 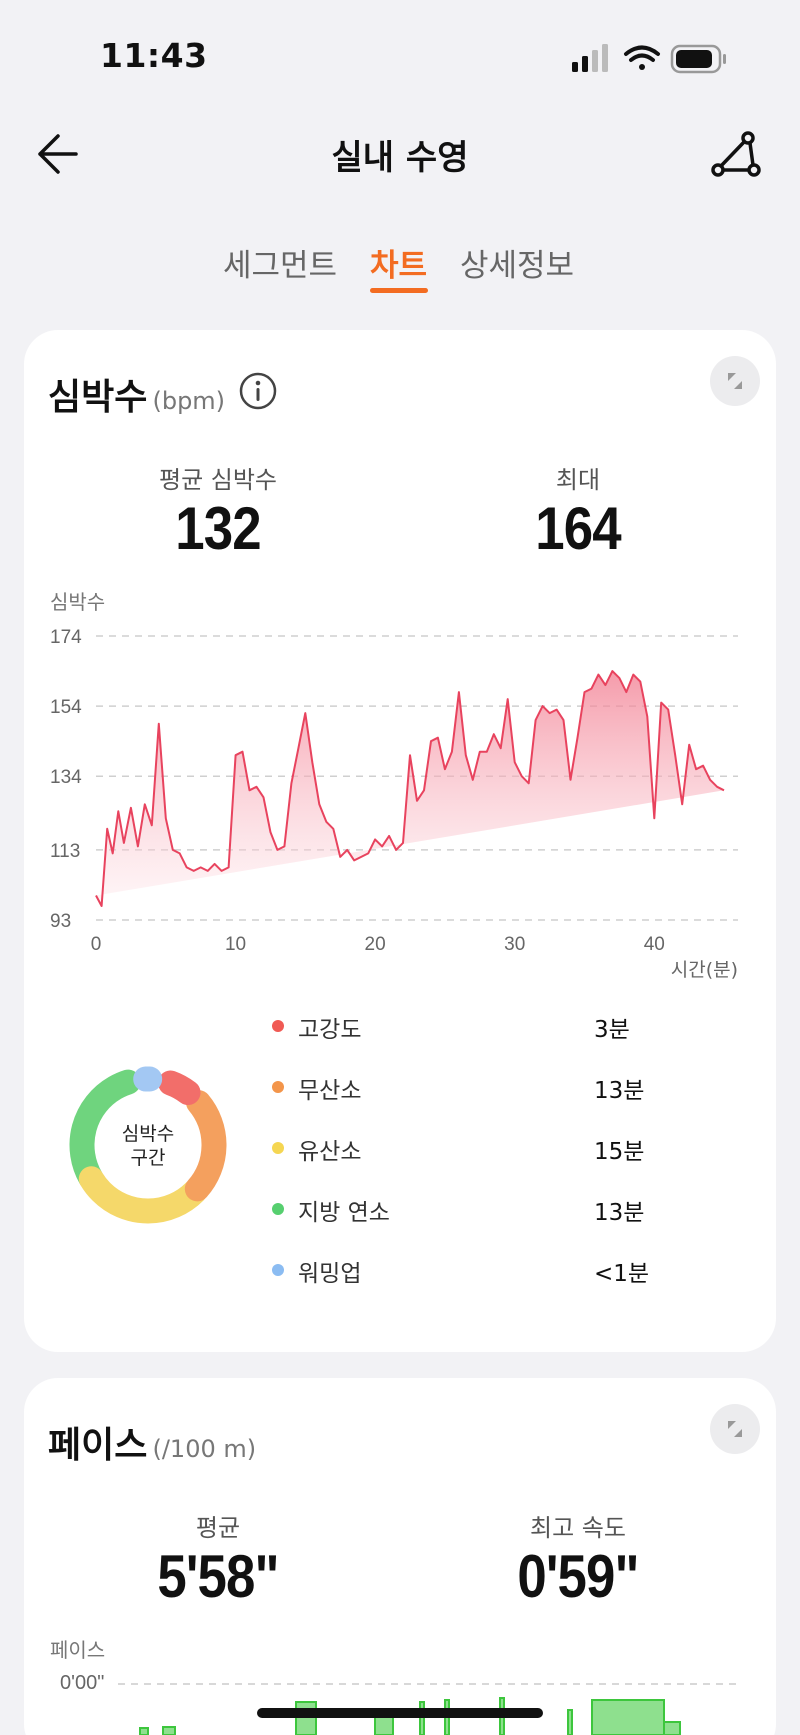 What do you see at coordinates (218, 1576) in the screenshot?
I see `avg-pace-value: 5'58"` at bounding box center [218, 1576].